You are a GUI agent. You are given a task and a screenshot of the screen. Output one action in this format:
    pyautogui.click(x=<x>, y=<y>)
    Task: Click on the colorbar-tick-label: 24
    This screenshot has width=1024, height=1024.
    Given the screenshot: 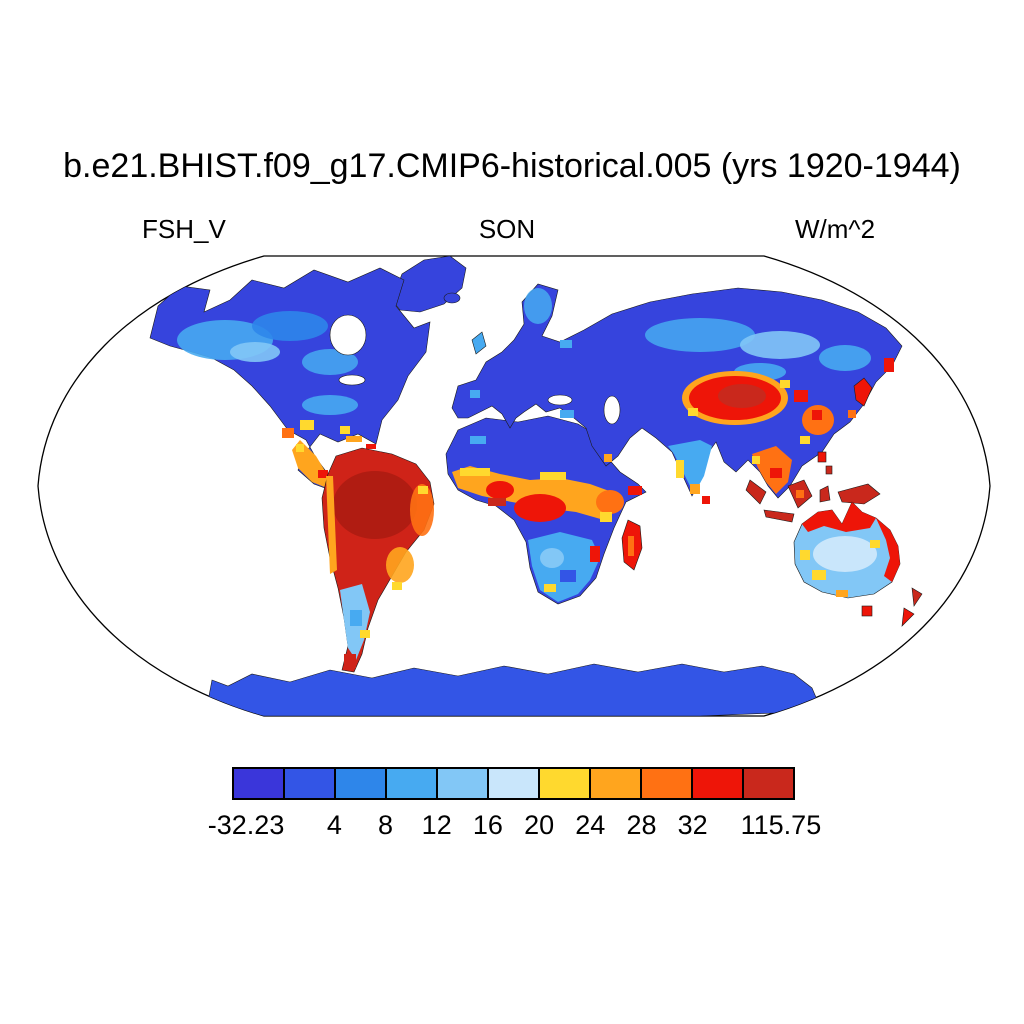 What is the action you would take?
    pyautogui.click(x=590, y=825)
    